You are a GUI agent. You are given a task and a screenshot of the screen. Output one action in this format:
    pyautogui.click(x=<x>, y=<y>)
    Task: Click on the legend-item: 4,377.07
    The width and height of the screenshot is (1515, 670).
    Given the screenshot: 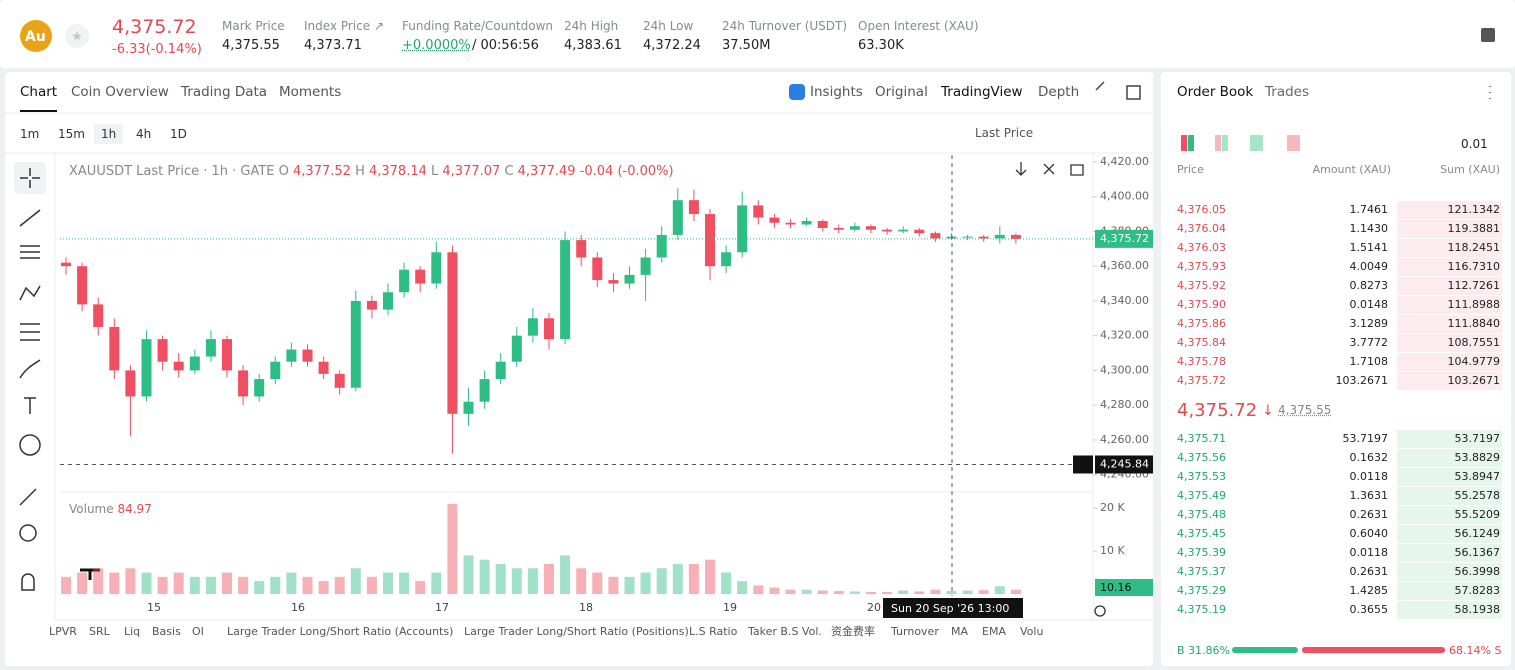 What is the action you would take?
    pyautogui.click(x=471, y=171)
    